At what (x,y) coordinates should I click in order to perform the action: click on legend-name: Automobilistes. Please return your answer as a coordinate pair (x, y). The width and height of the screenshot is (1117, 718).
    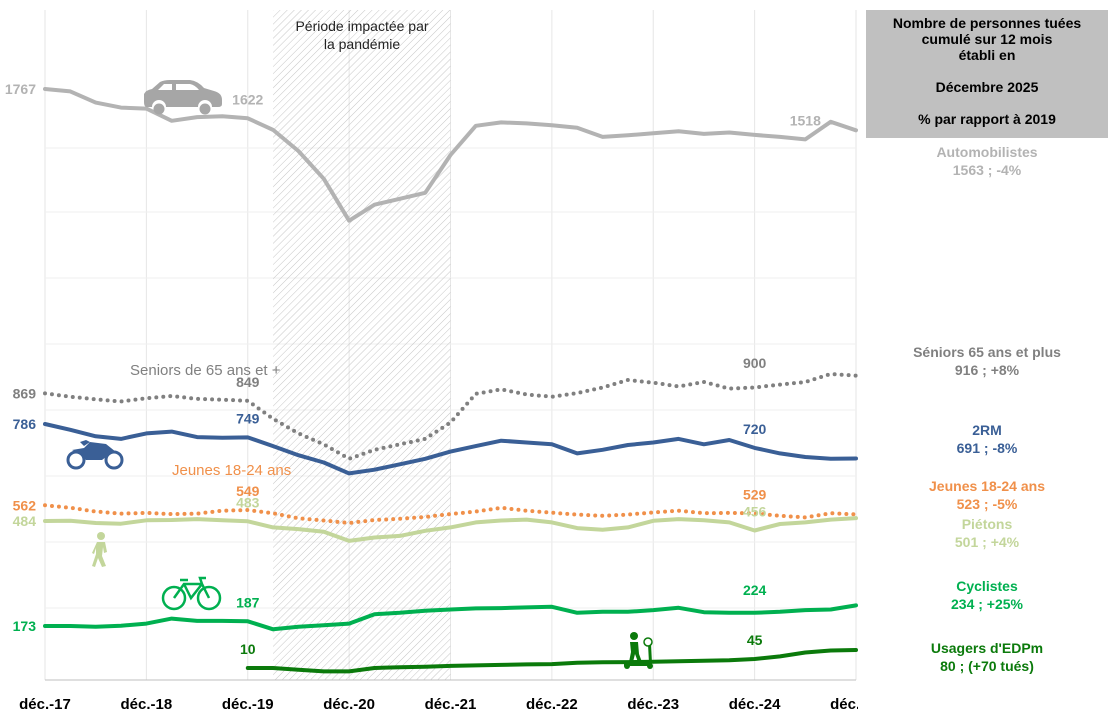
    Looking at the image, I should click on (987, 152).